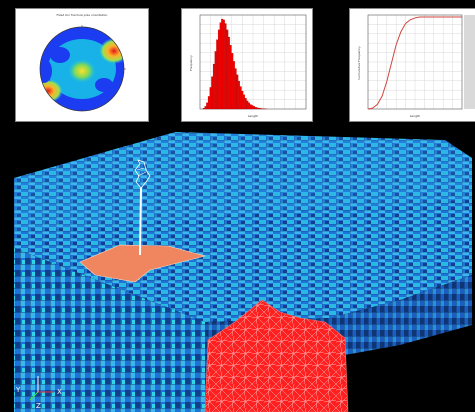 The image size is (475, 412). Describe the element at coordinates (142, 207) in the screenshot. I see `wellbore` at that location.